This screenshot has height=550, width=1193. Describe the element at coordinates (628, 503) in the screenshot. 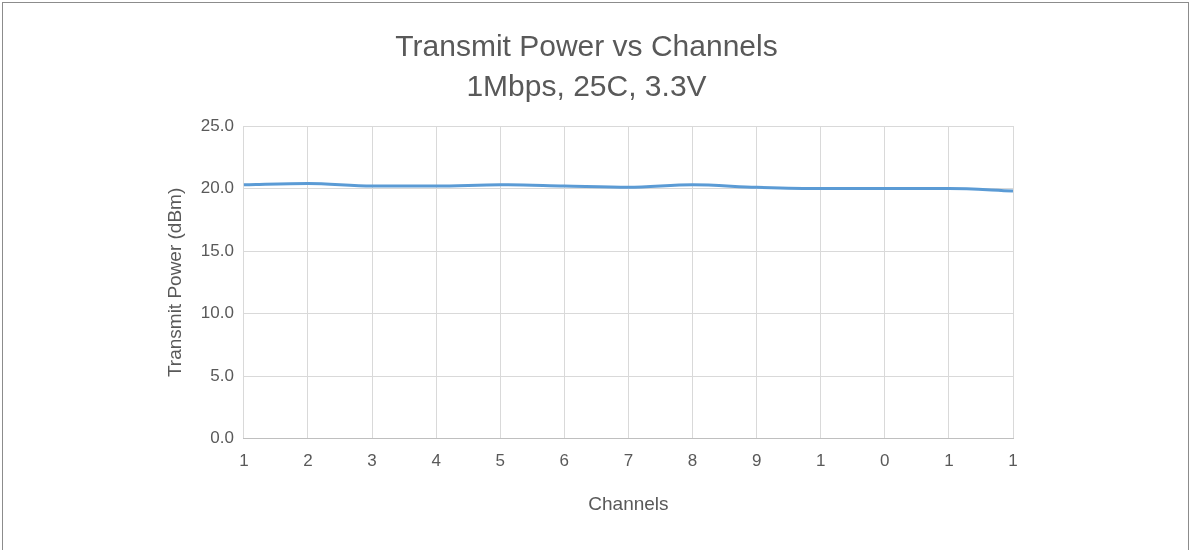

I see `x-axis-title: Channels` at that location.